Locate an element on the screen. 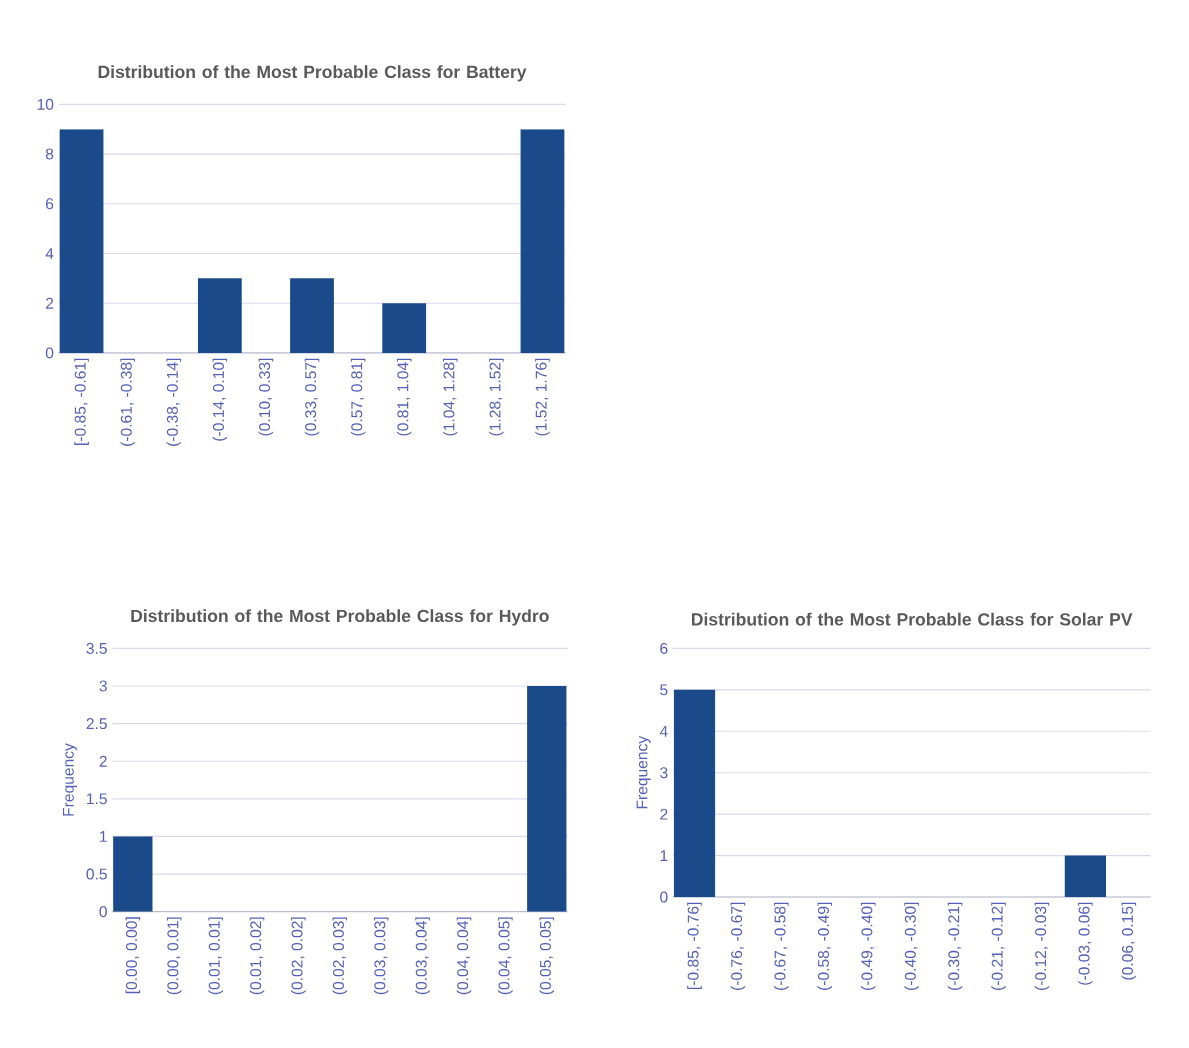  x-tick-label: (0.01, 0.02] is located at coordinates (257, 956).